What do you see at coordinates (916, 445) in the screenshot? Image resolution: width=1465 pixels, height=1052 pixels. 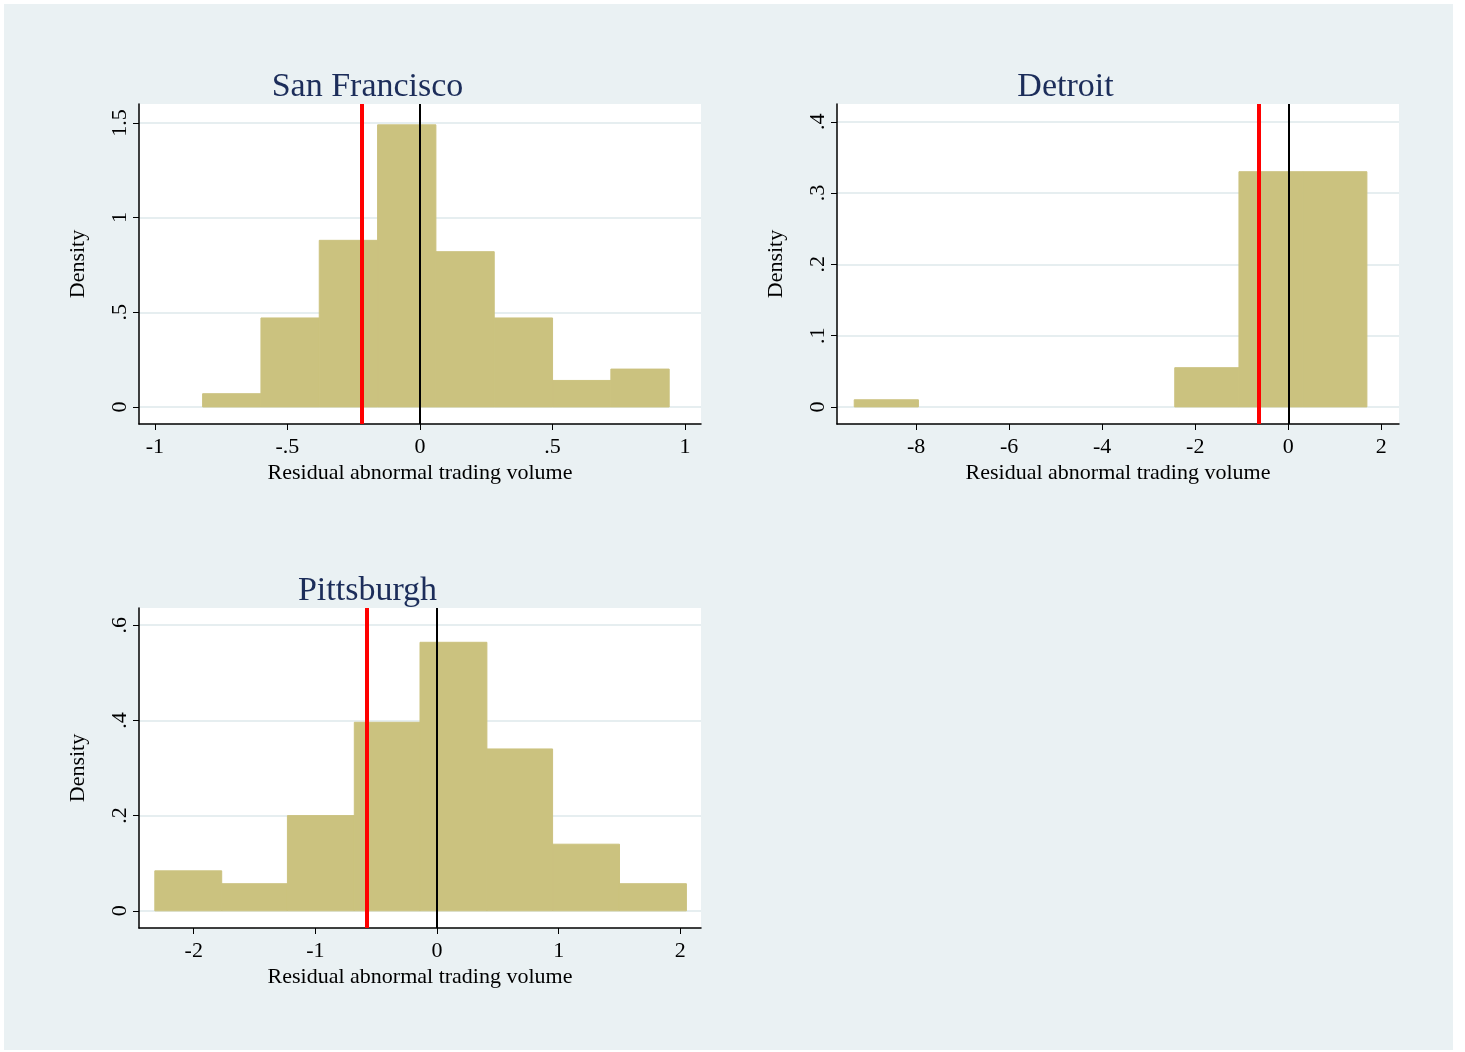 I see `x-tick-label: -8` at bounding box center [916, 445].